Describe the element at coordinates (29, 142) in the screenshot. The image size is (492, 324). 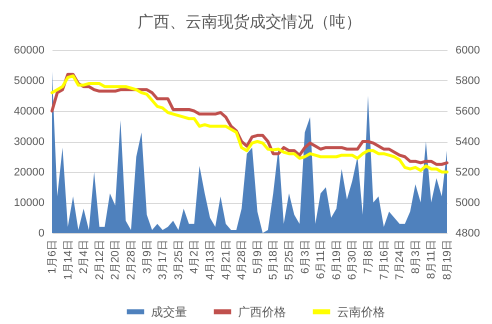
I see `y-tick-label: 30000` at that location.